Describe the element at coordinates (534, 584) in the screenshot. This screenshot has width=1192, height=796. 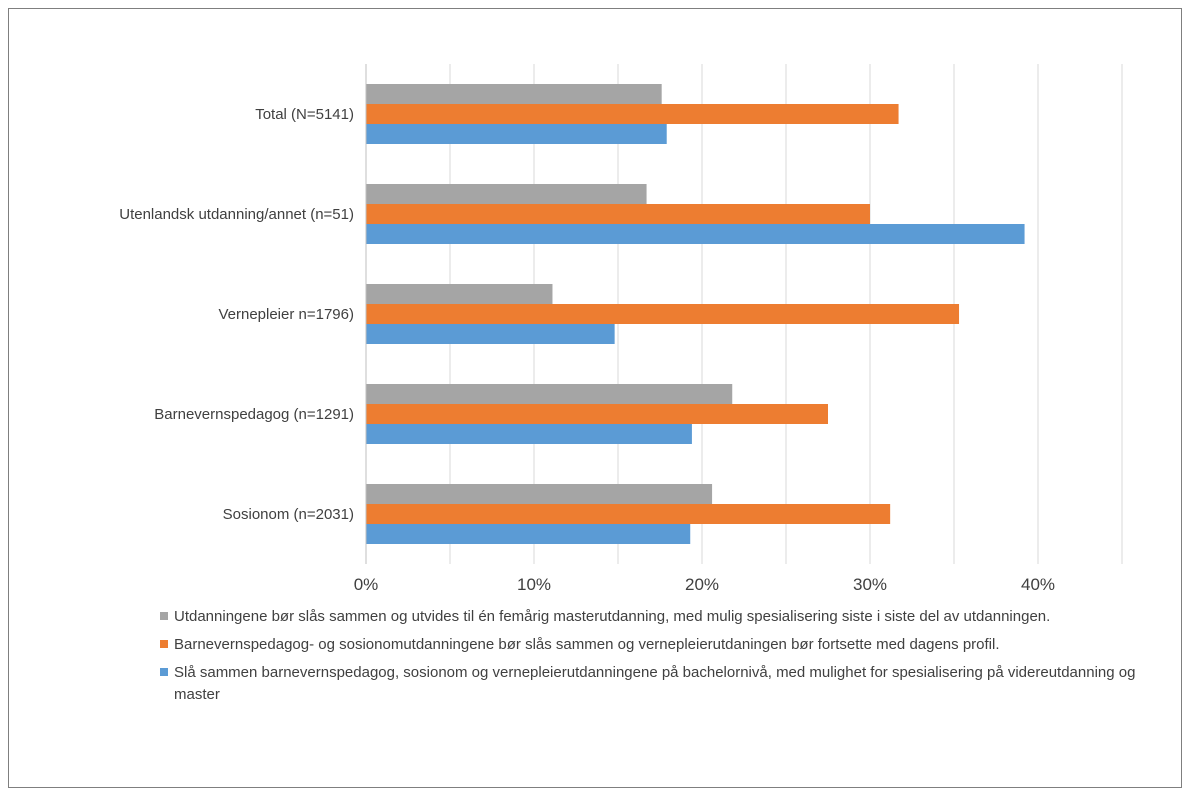
I see `x-tick-label: 10%` at that location.